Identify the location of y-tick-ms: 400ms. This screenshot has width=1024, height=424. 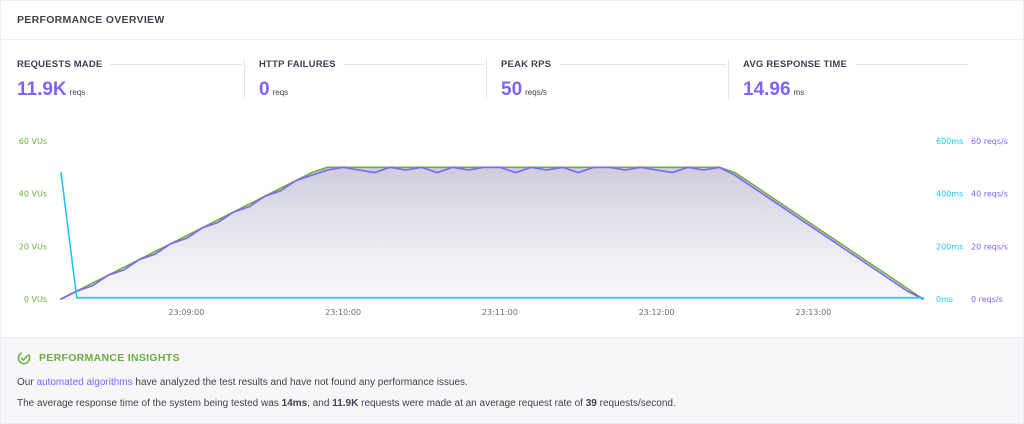
(949, 194).